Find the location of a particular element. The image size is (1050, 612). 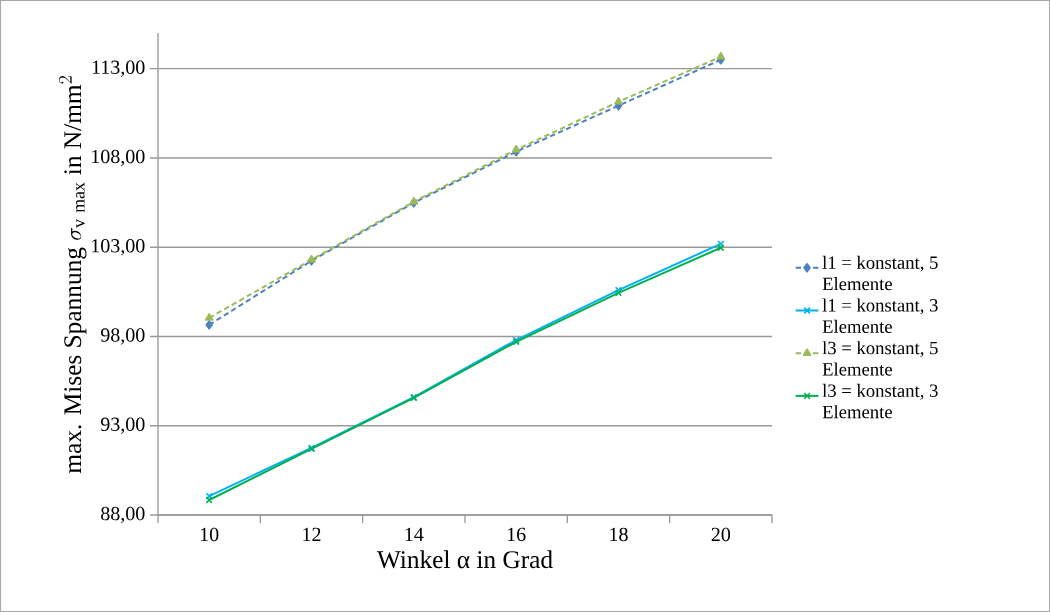

x-tick-label: 16 is located at coordinates (516, 534).